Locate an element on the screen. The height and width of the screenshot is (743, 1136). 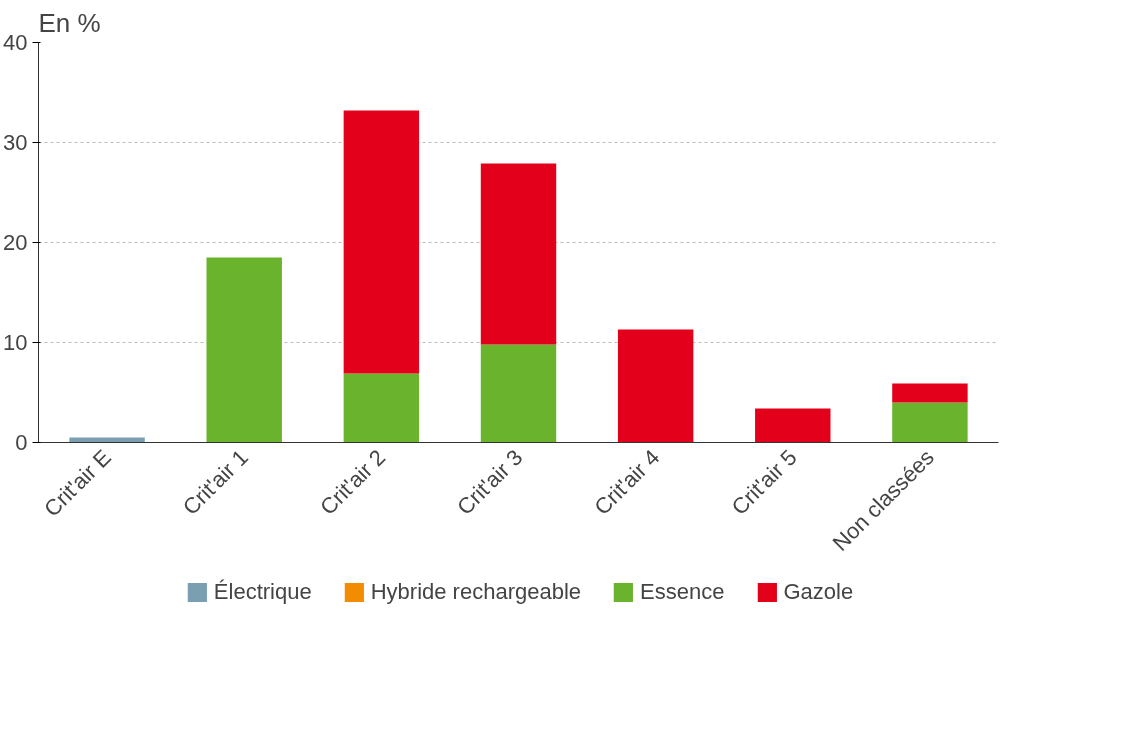
legend-label: Hybride rechargeable is located at coordinates (476, 592).